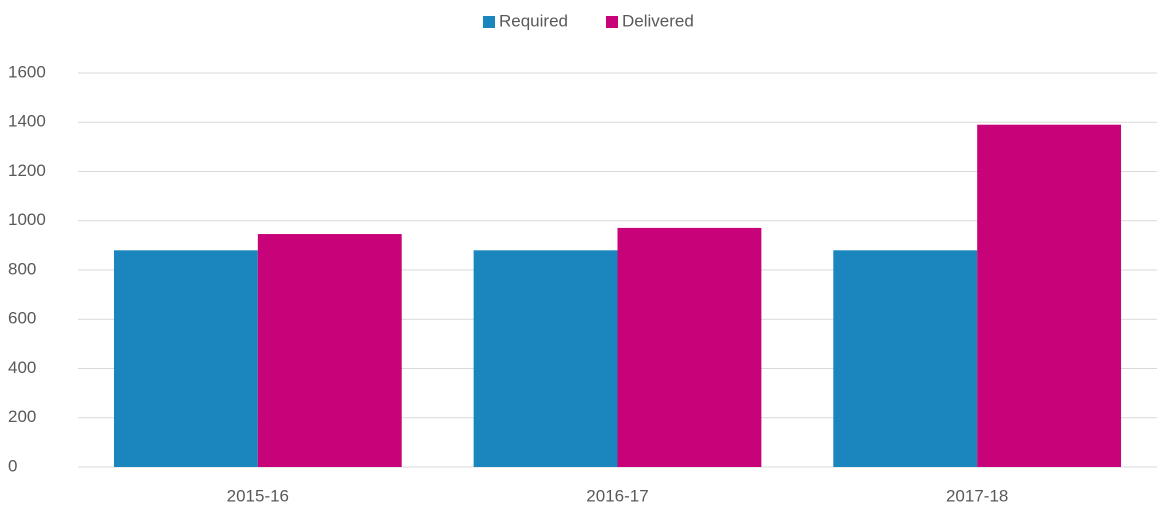 The height and width of the screenshot is (514, 1167). I want to click on x-tick-label: 2015-16, so click(258, 495).